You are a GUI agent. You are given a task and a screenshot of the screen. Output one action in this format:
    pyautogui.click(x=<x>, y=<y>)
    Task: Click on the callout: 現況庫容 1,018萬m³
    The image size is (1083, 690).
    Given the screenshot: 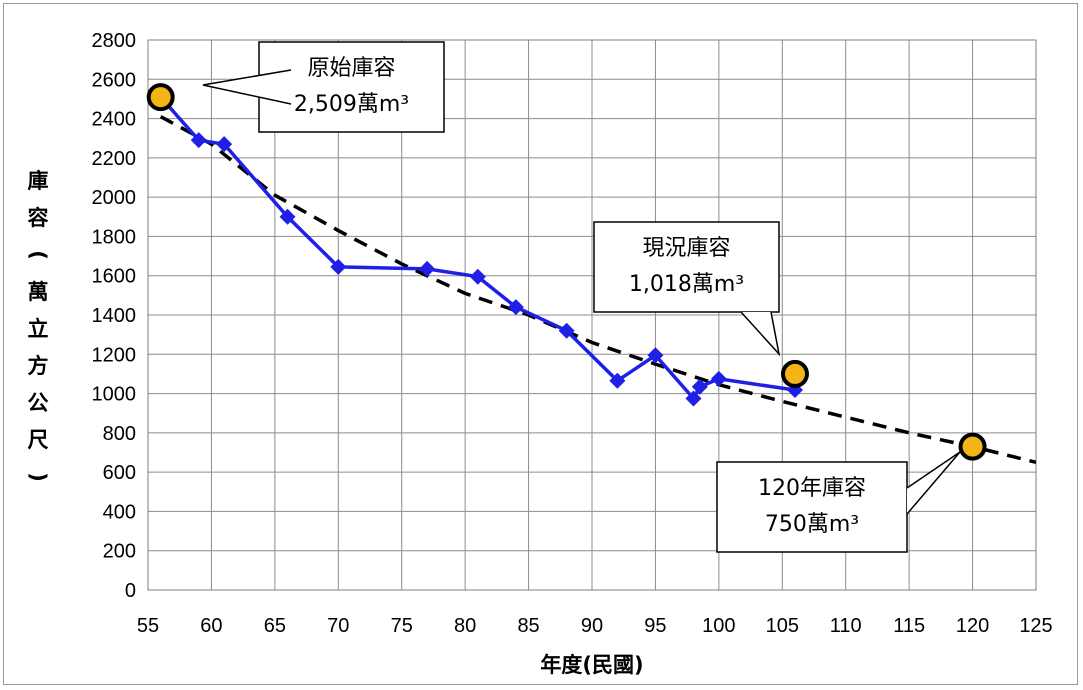 What is the action you would take?
    pyautogui.click(x=687, y=289)
    